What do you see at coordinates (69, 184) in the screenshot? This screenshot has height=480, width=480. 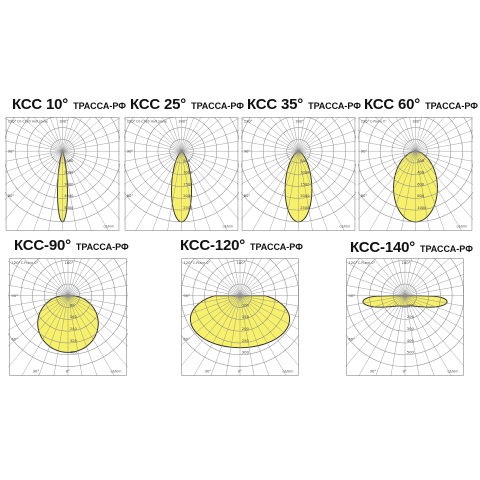 I see `ring-value-label: 3000` at bounding box center [69, 184].